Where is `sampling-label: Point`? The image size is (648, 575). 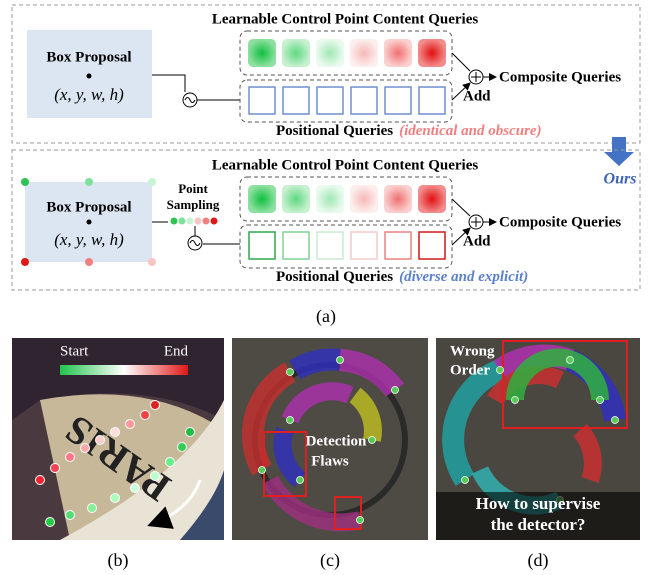 sampling-label: Point is located at coordinates (193, 188).